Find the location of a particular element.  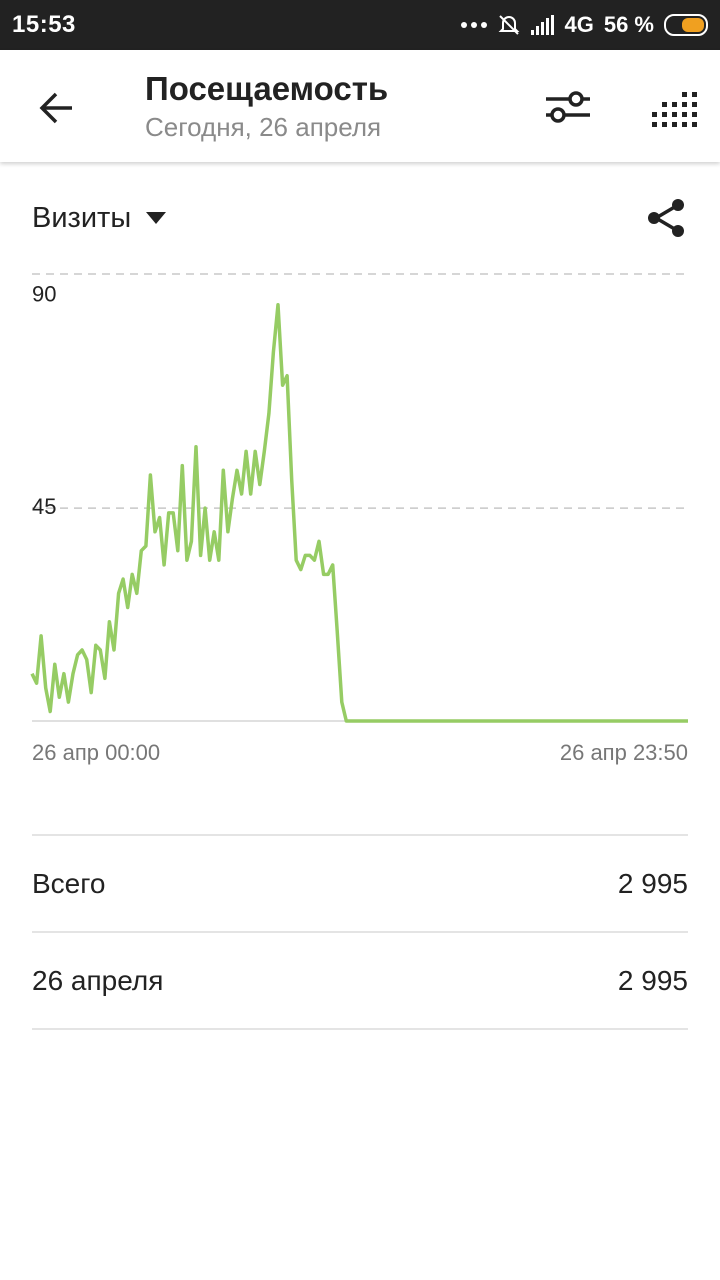

silent-bell-icon is located at coordinates (509, 25).